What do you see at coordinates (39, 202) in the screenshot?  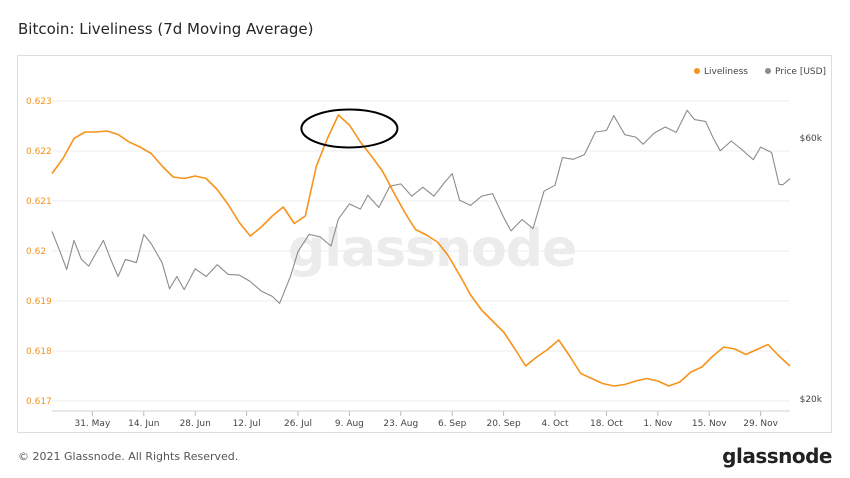 I see `left-tick-label: 0.621` at bounding box center [39, 202].